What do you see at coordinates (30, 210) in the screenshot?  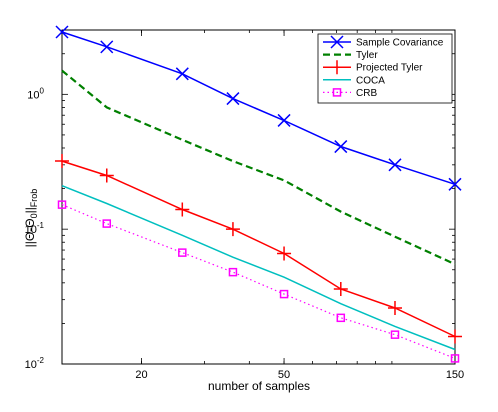 I see `y-axis-label-tail: ||` at bounding box center [30, 210].